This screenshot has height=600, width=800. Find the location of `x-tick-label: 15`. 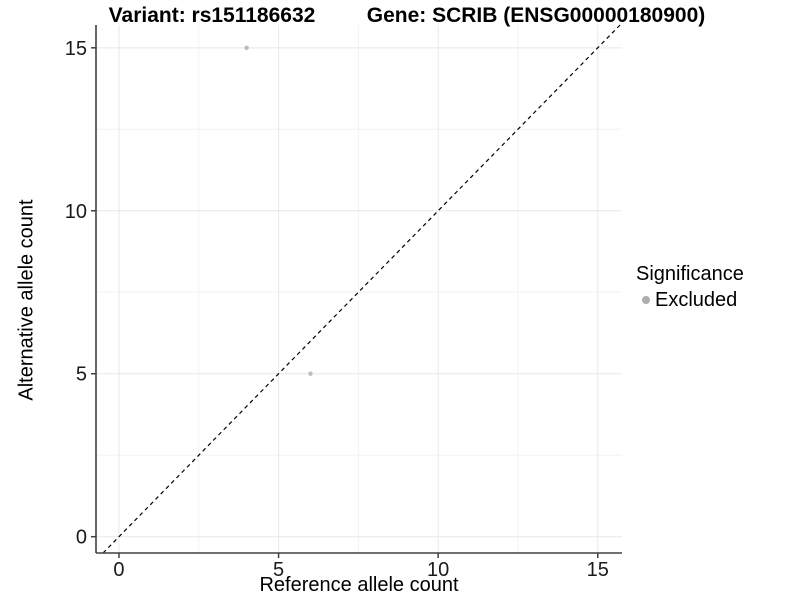

x-tick-label: 15 is located at coordinates (598, 570).